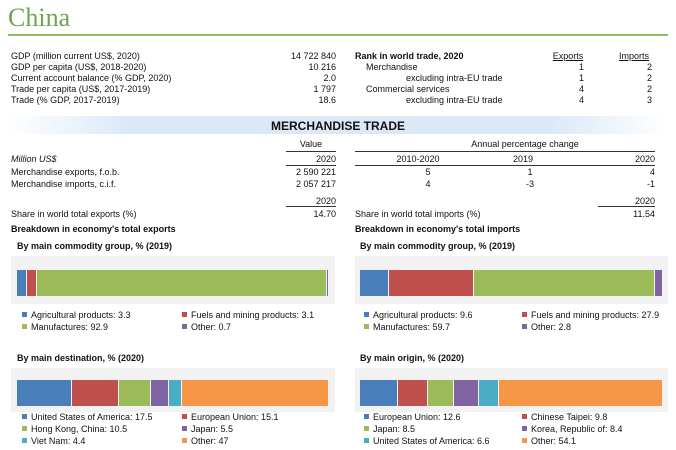 This screenshot has width=676, height=450. I want to click on exports-header: Exports, so click(568, 56).